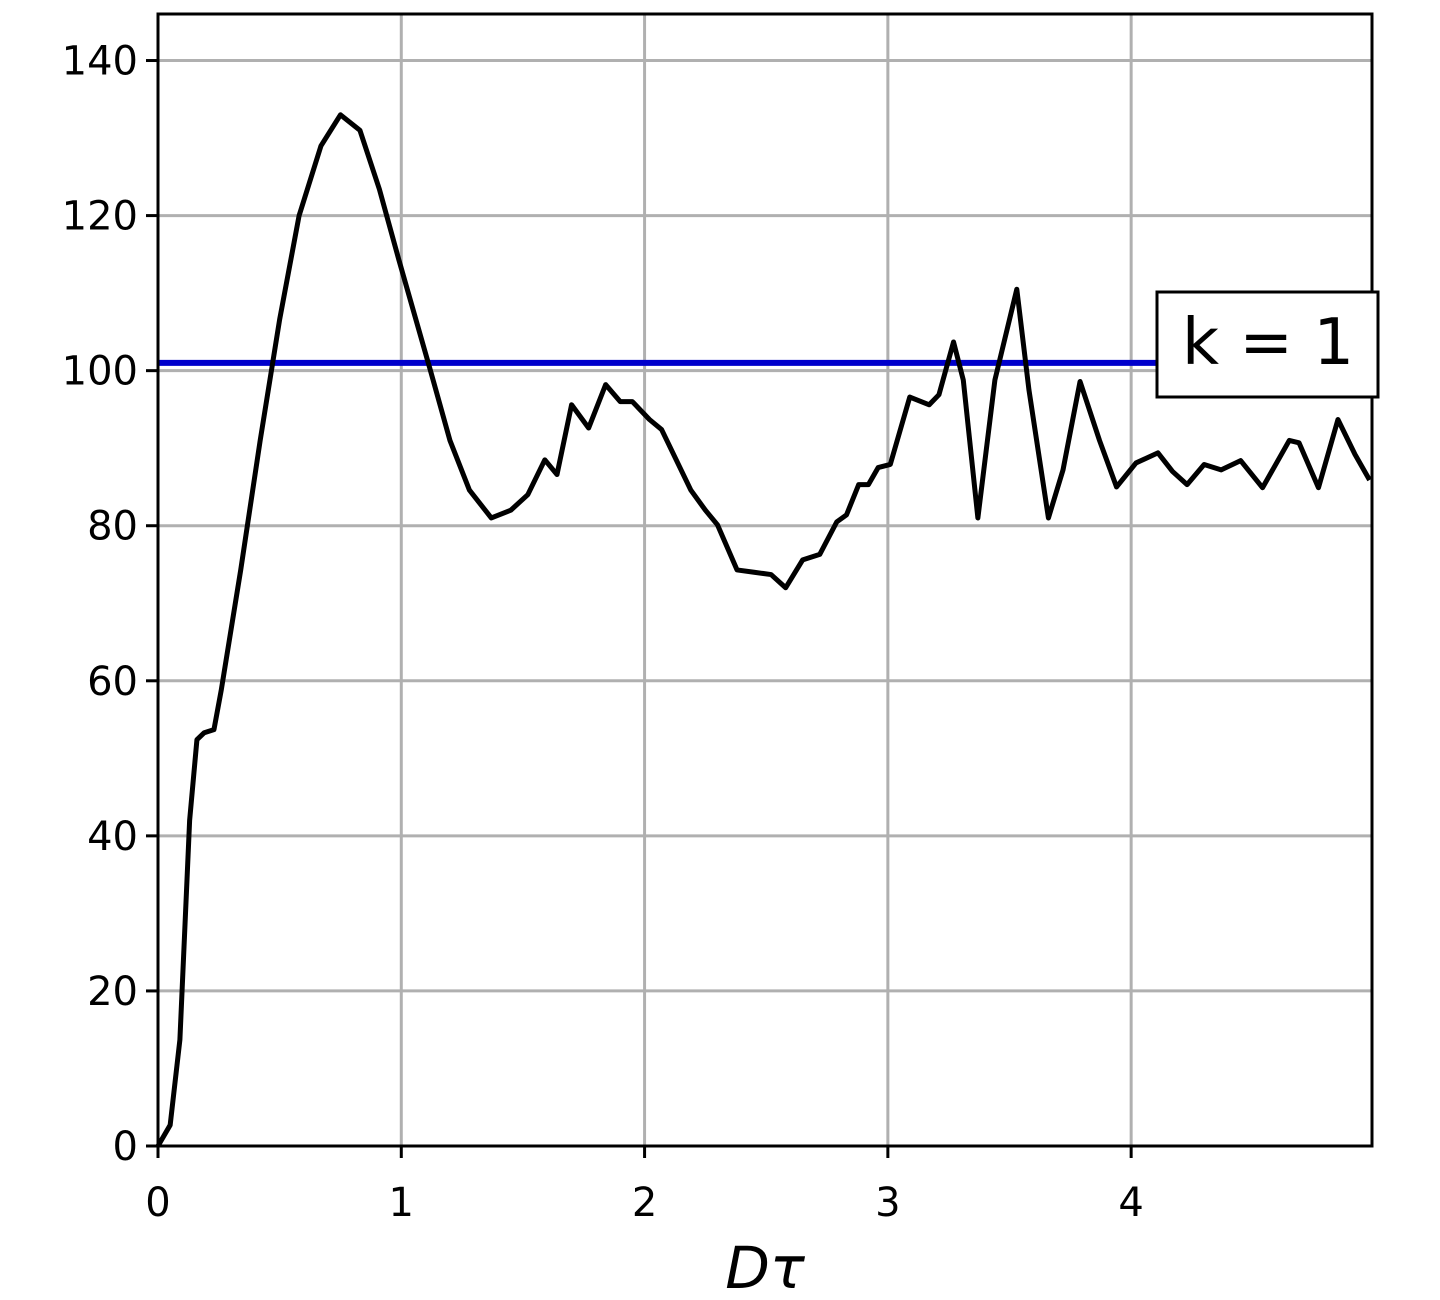 The image size is (1440, 1300). Describe the element at coordinates (125, 1147) in the screenshot. I see `y-tick-label: 0` at that location.